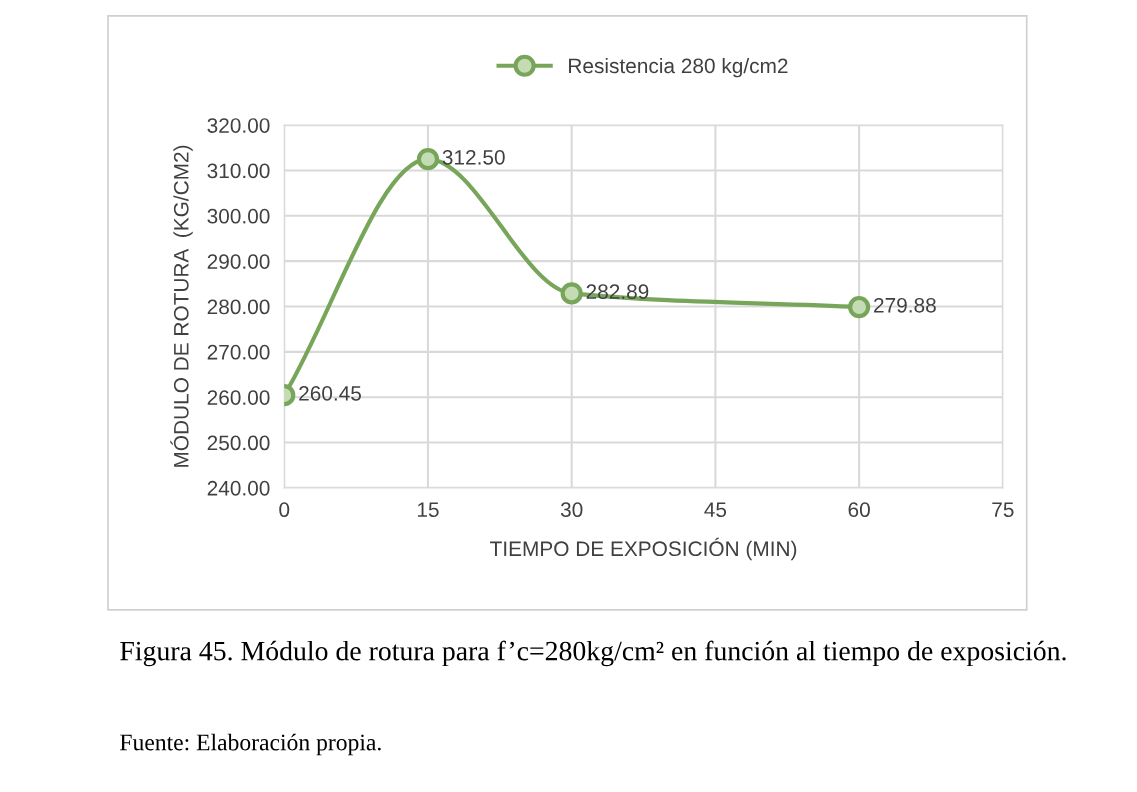 The height and width of the screenshot is (792, 1137). Describe the element at coordinates (284, 510) in the screenshot. I see `x-tick-label: 0` at that location.